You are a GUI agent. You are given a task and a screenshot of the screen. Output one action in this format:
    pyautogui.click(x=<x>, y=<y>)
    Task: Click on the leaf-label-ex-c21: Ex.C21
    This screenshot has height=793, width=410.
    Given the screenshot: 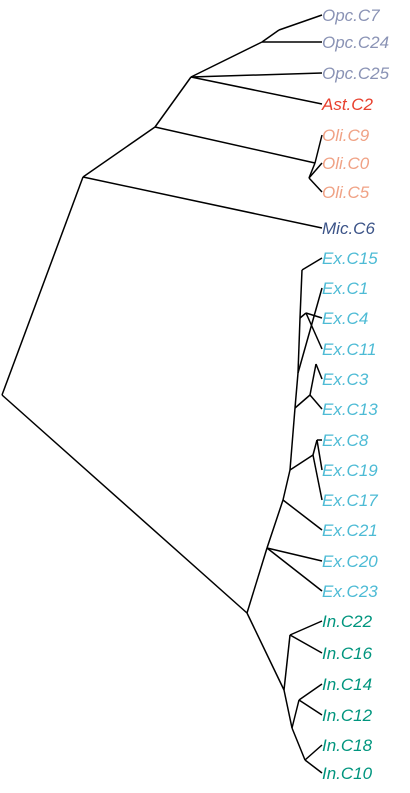 What is the action you would take?
    pyautogui.click(x=350, y=530)
    